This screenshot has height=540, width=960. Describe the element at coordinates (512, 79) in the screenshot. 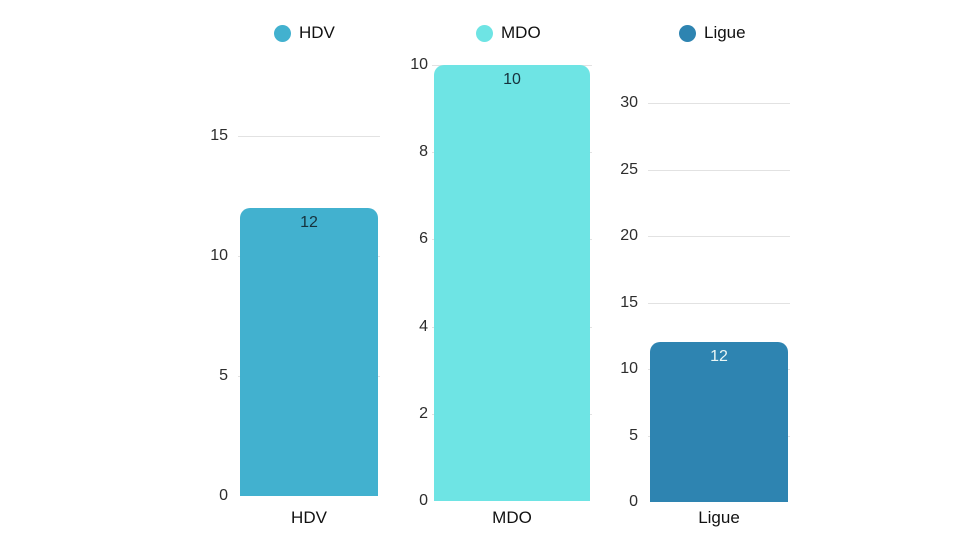

I see `bar-value-label: 10` at that location.